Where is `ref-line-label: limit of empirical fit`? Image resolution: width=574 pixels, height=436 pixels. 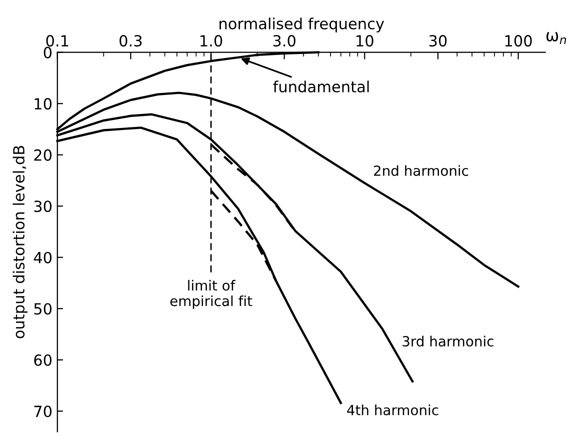
ref-line-label: limit of empirical fit is located at coordinates (211, 294).